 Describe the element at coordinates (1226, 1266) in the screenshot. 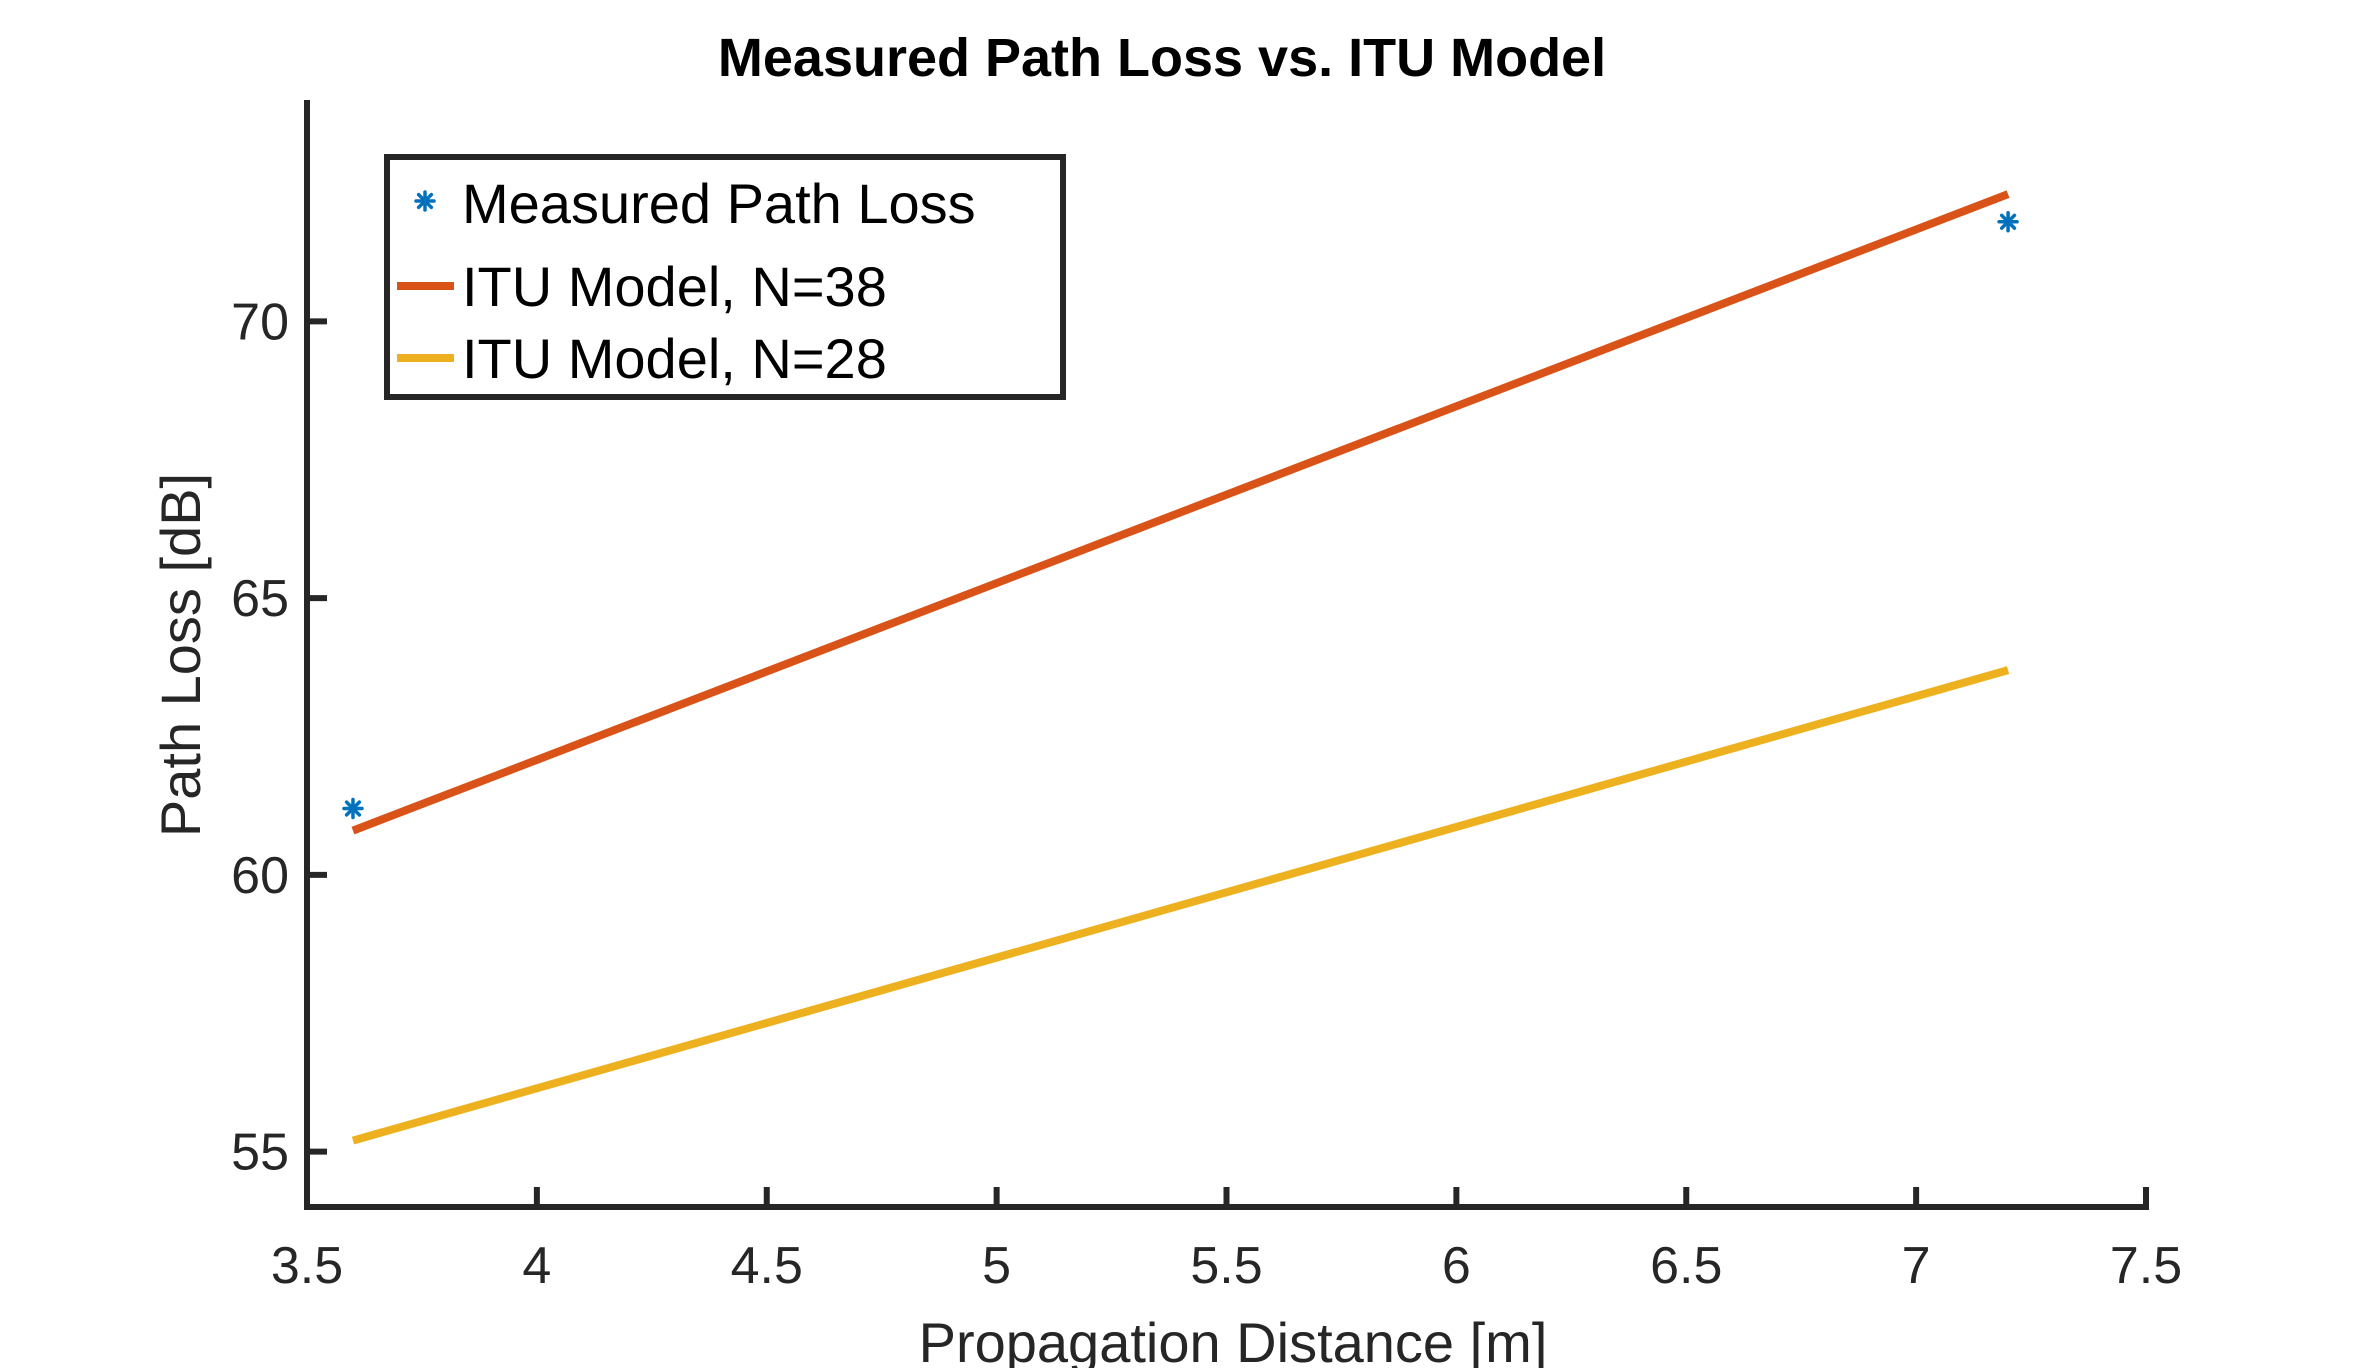

I see `x-tick-label: 5.5` at that location.